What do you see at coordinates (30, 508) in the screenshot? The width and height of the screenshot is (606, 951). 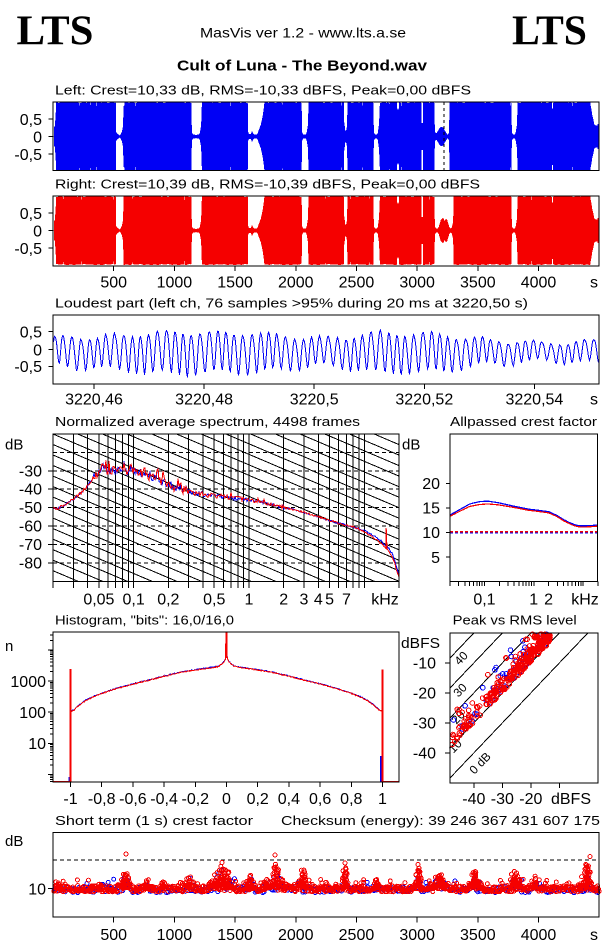 I see `svg-text: -50` at bounding box center [30, 508].